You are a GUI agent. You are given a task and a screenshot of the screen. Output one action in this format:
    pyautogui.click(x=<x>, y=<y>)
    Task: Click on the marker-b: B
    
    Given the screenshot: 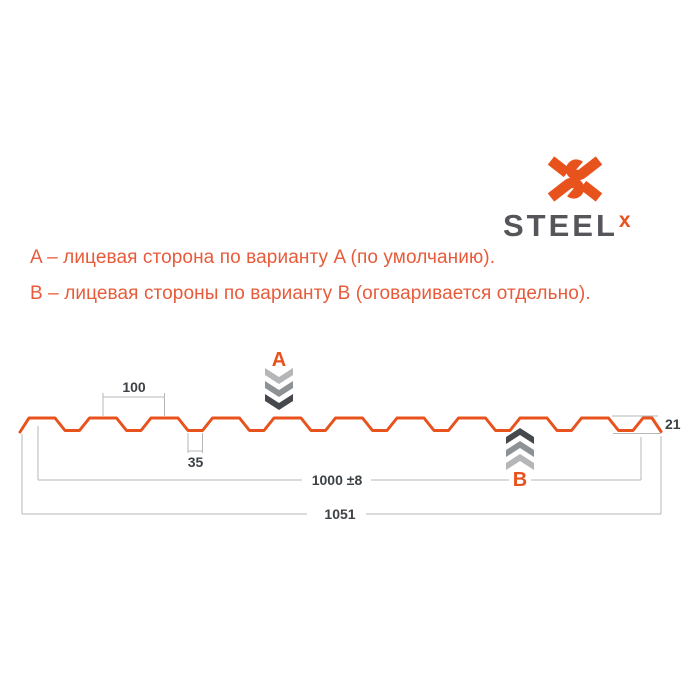 What is the action you would take?
    pyautogui.click(x=520, y=459)
    